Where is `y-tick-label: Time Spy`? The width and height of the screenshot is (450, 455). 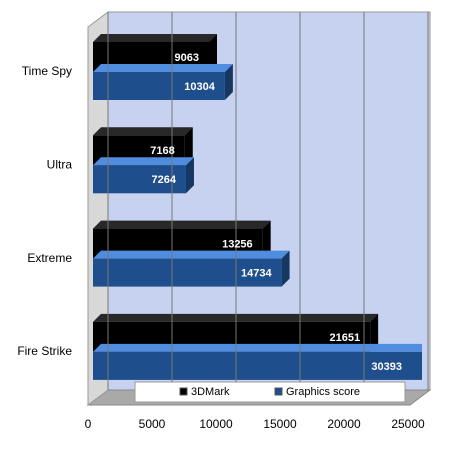 y-tick-label: Time Spy is located at coordinates (47, 71).